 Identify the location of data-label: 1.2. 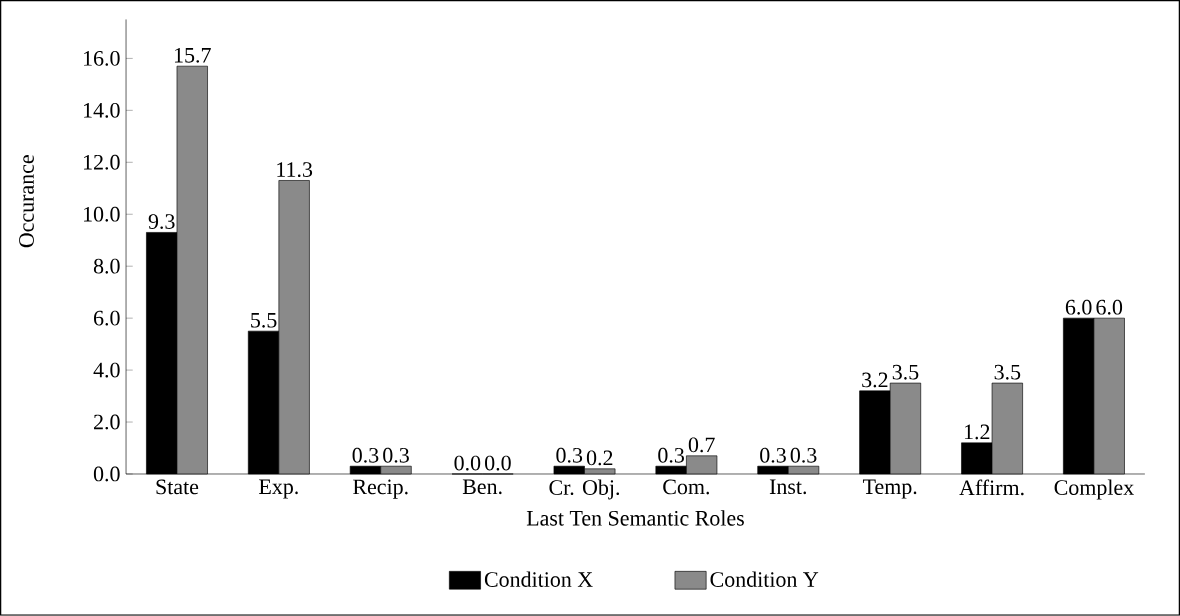
(977, 432).